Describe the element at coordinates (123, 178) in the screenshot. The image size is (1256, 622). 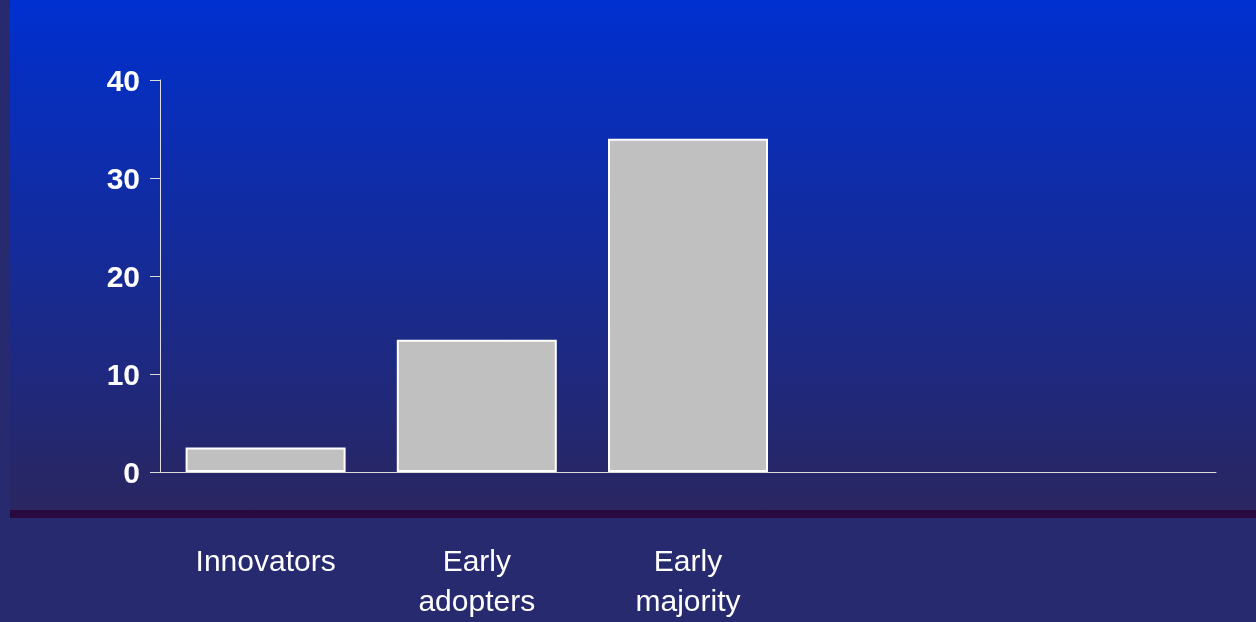
I see `y-tick-label: 30` at that location.